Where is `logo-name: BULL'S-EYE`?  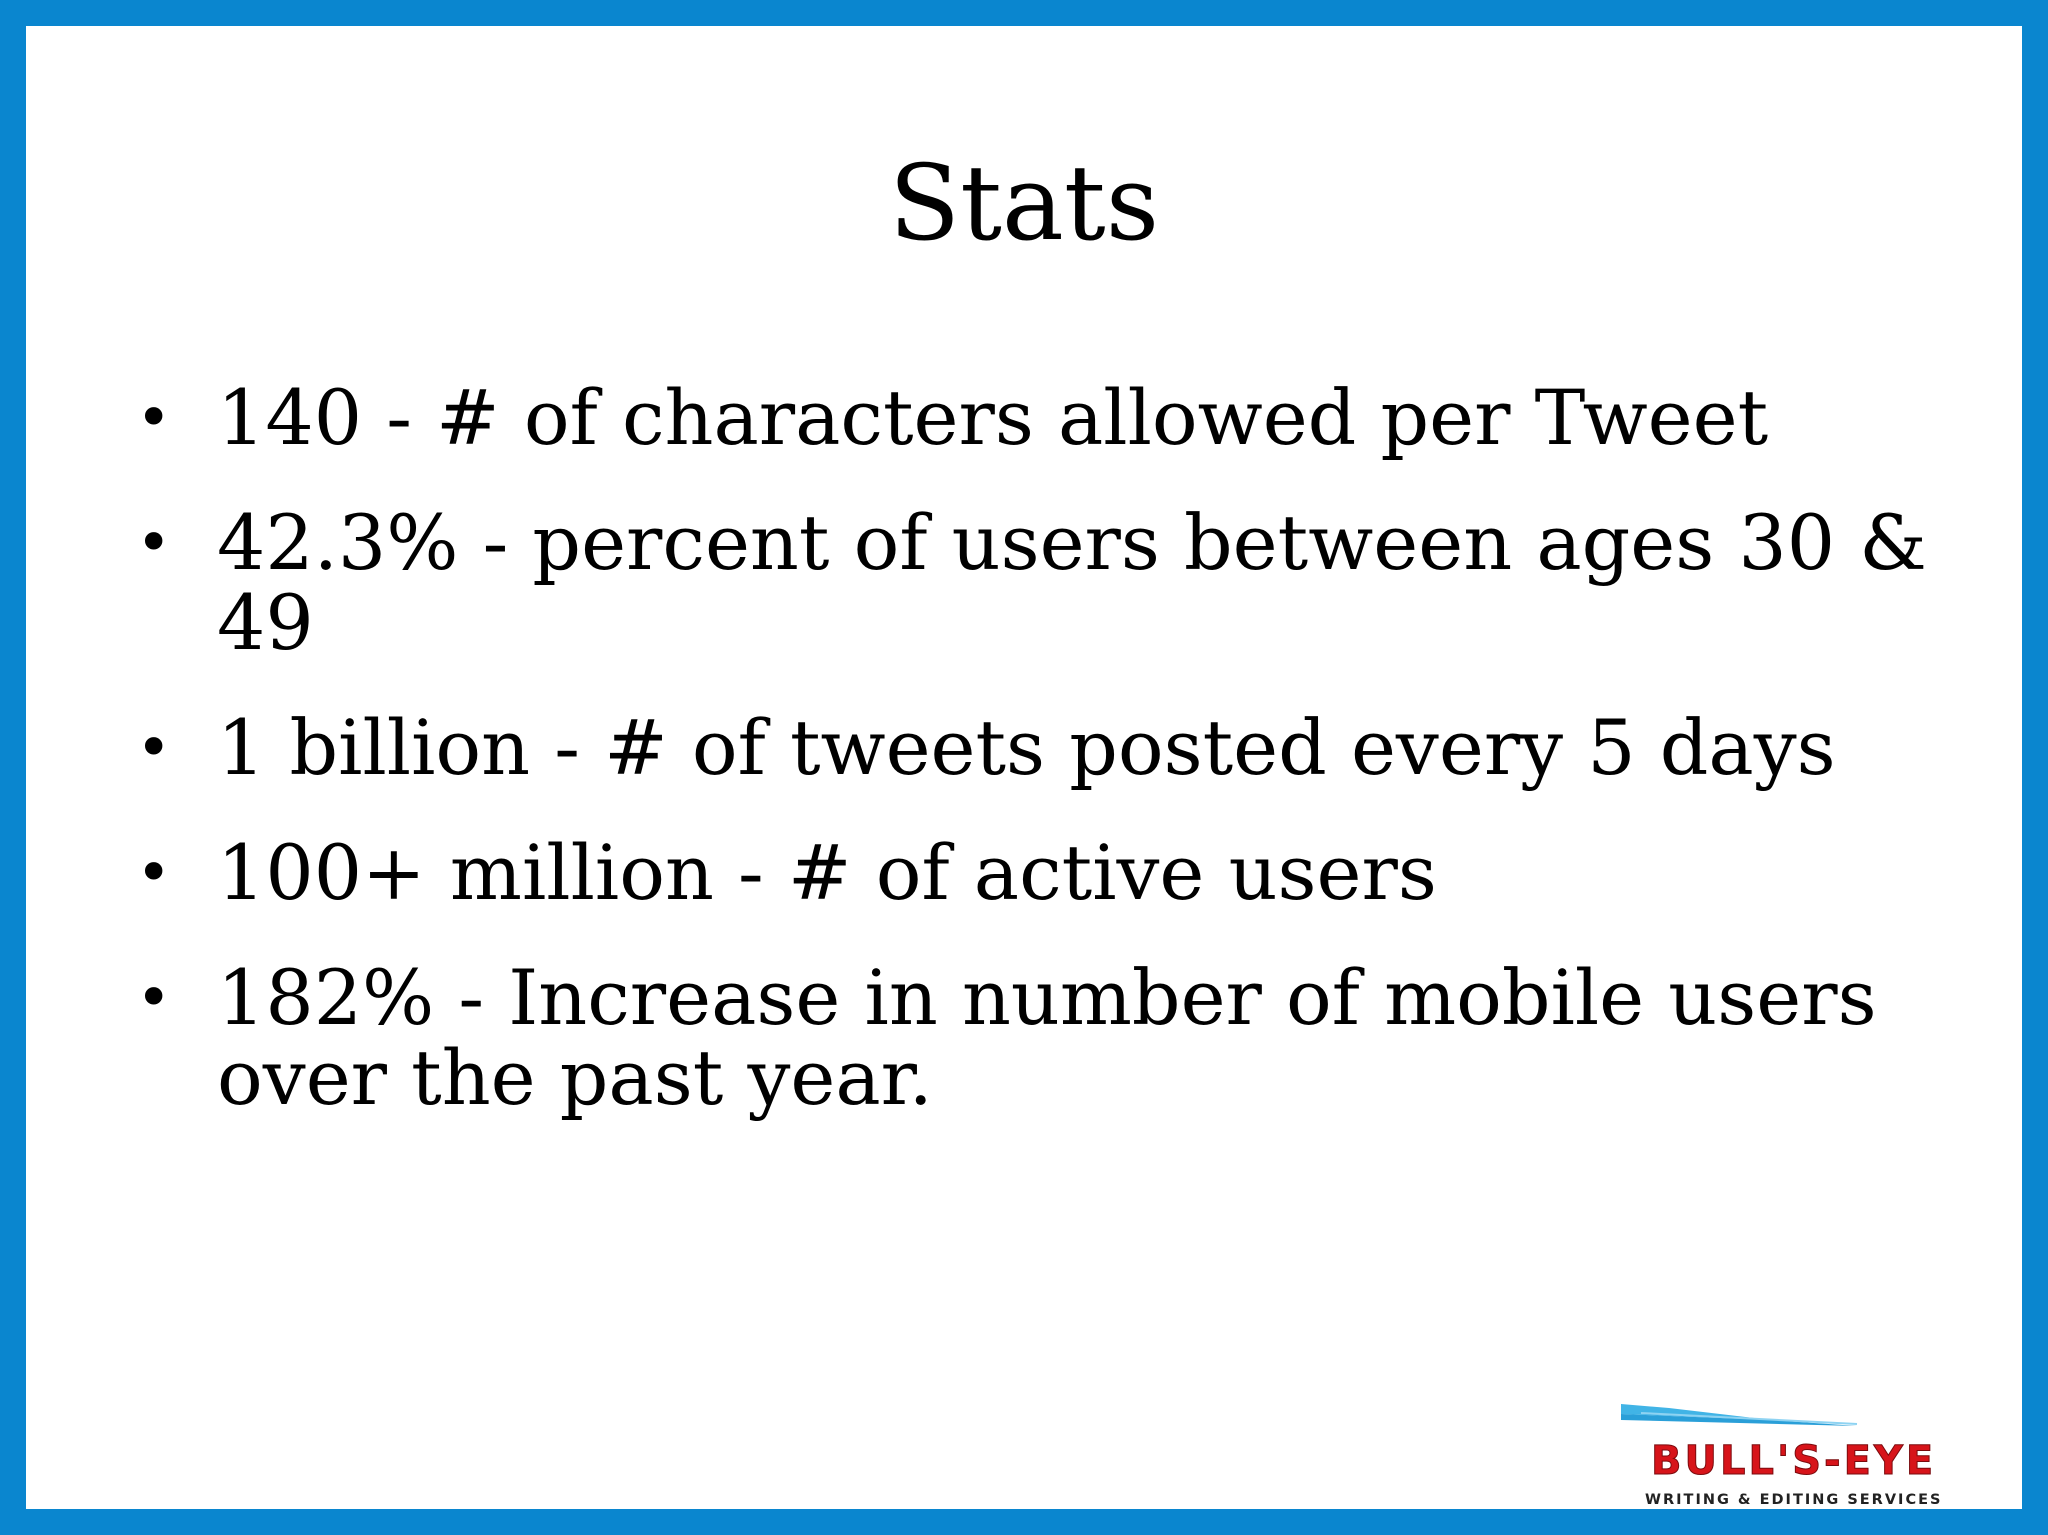
logo-name: BULL'S-EYE is located at coordinates (1793, 1461).